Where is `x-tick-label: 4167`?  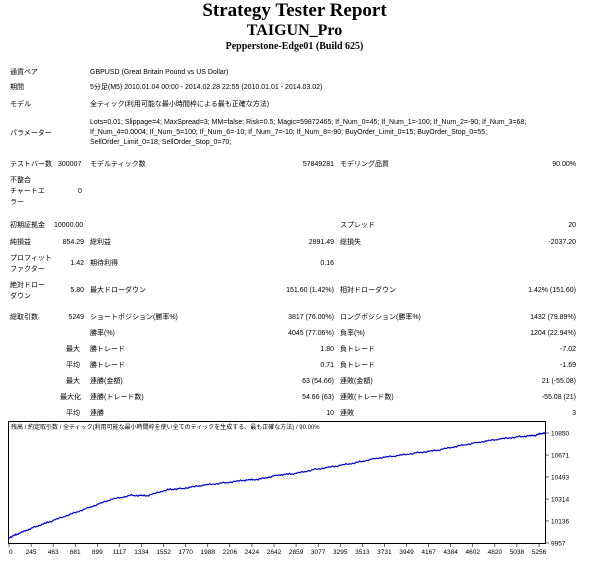
x-tick-label: 4167 is located at coordinates (428, 552).